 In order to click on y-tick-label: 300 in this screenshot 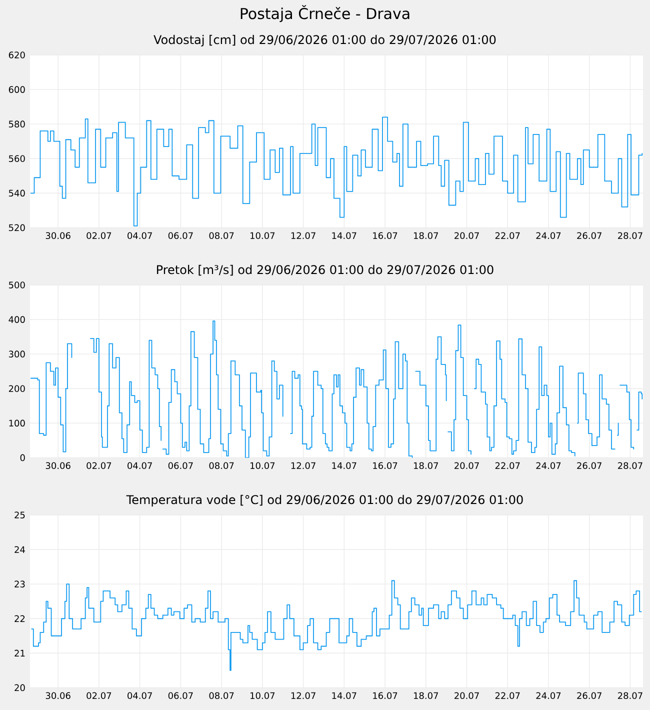, I will do `click(16, 354)`.